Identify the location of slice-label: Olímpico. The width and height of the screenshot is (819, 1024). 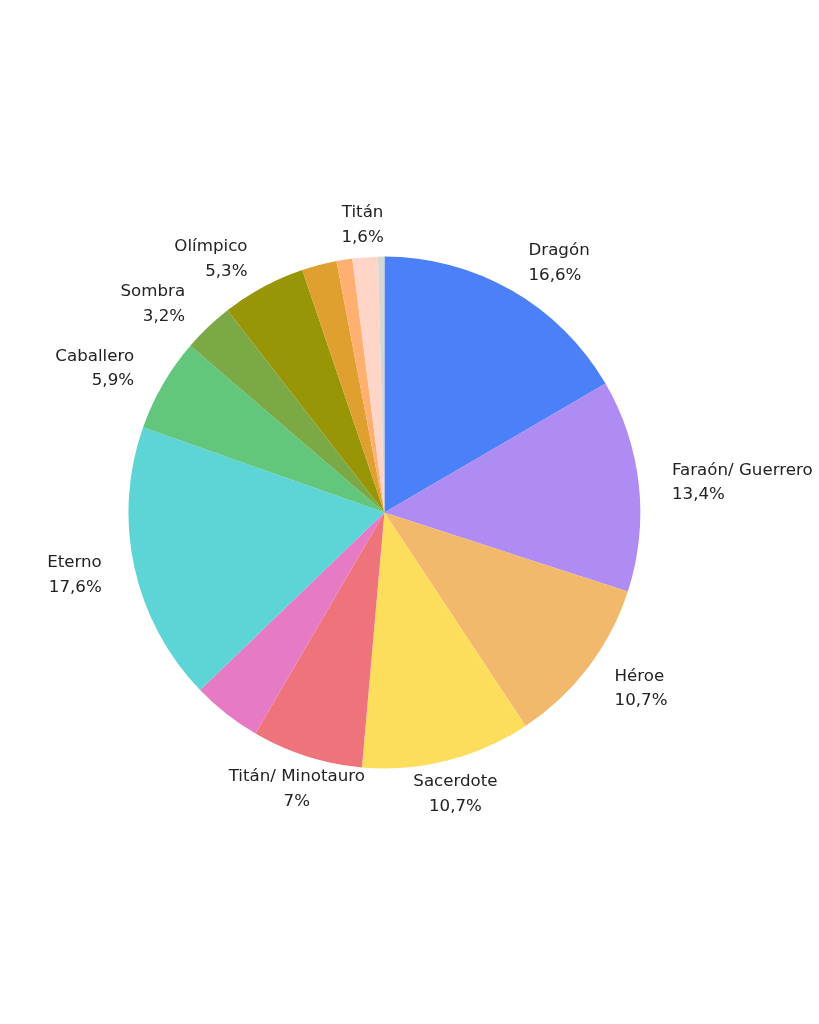
(211, 245).